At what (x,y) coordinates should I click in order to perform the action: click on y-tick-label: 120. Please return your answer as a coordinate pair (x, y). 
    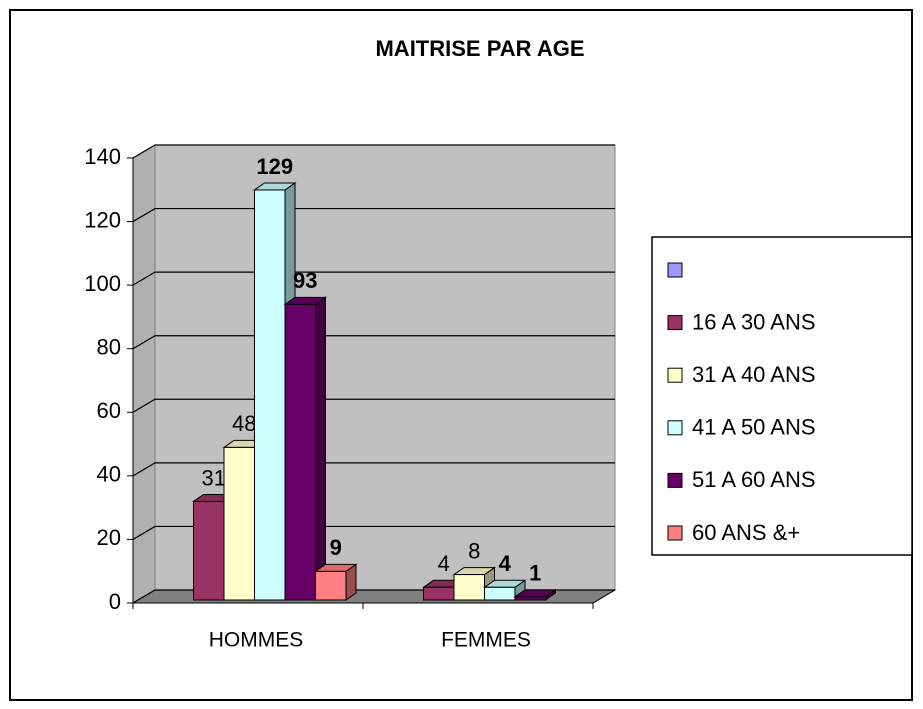
    Looking at the image, I should click on (102, 219).